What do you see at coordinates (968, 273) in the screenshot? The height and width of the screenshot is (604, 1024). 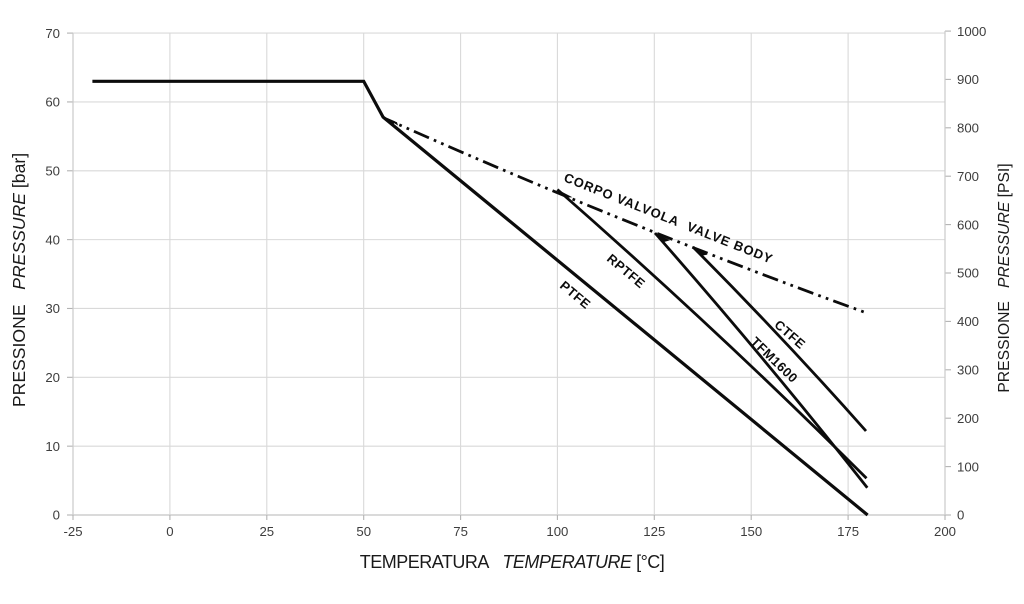 I see `svg-text: 500` at bounding box center [968, 273].